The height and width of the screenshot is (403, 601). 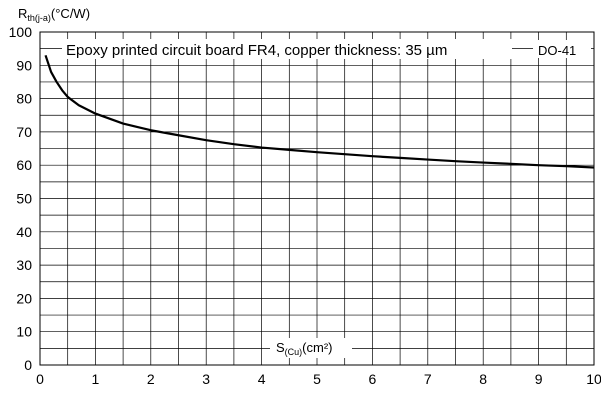 I want to click on package-tag: DO-41, so click(x=557, y=50).